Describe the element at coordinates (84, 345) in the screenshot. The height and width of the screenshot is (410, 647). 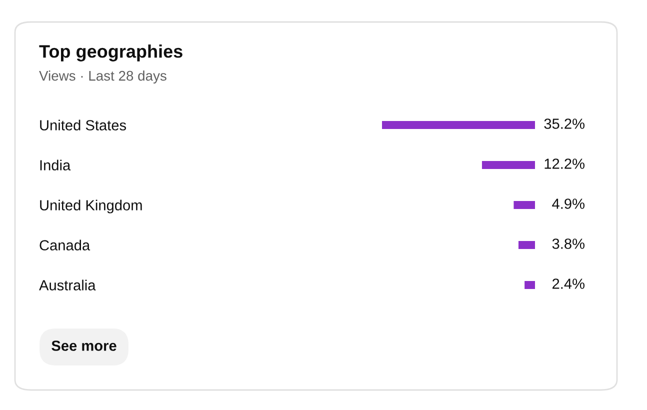
I see `text: See more` at that location.